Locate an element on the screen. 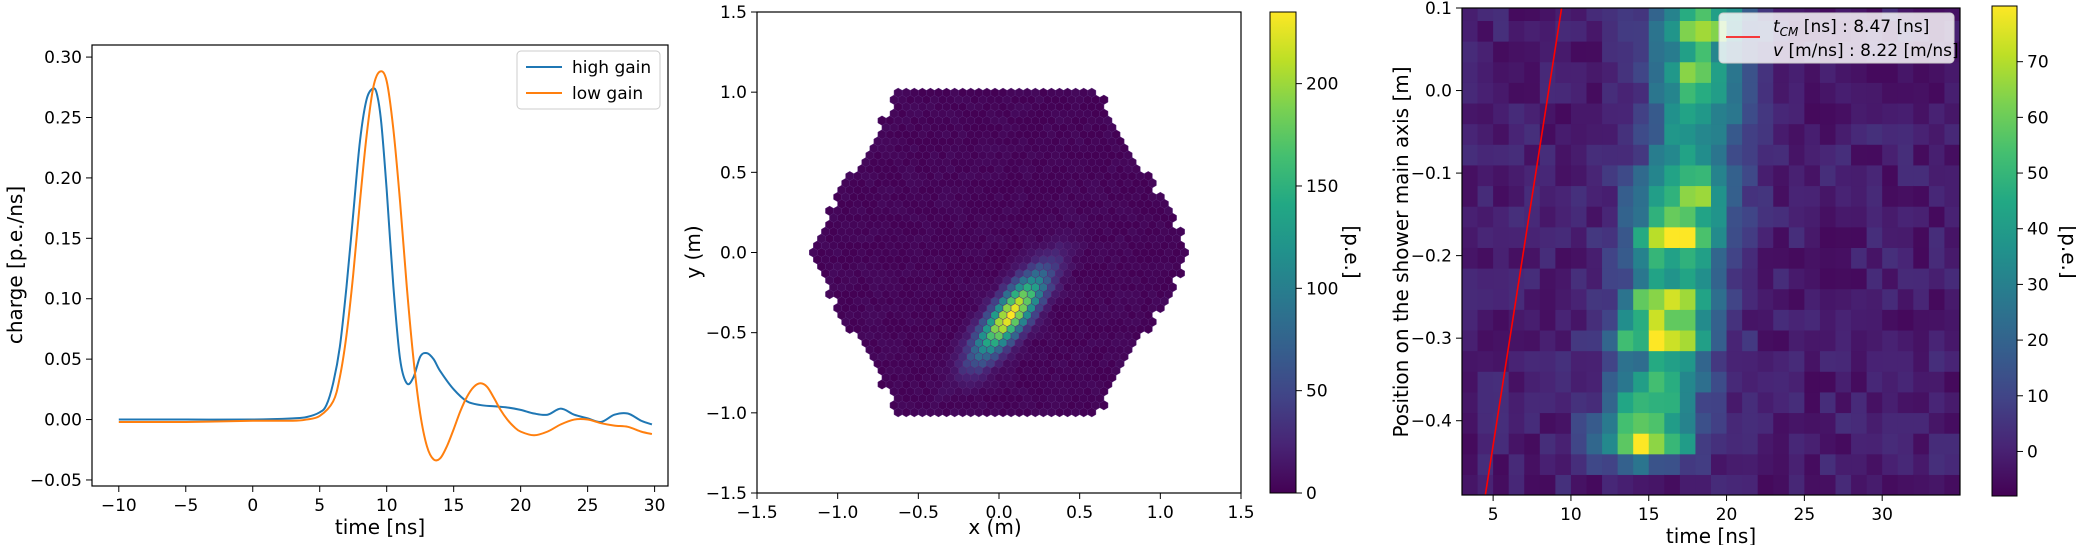  legend-label-low-gain: low gain is located at coordinates (607, 94).